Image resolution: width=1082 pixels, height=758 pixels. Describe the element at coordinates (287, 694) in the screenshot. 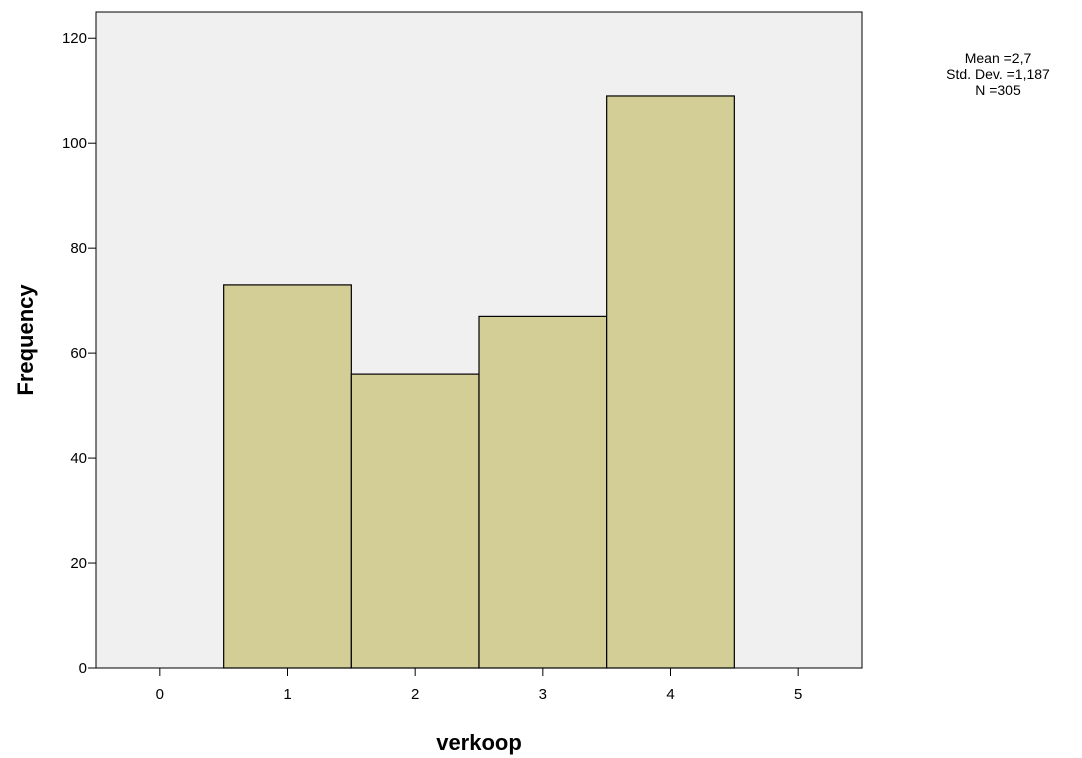

I see `x-tick-label: 1` at that location.